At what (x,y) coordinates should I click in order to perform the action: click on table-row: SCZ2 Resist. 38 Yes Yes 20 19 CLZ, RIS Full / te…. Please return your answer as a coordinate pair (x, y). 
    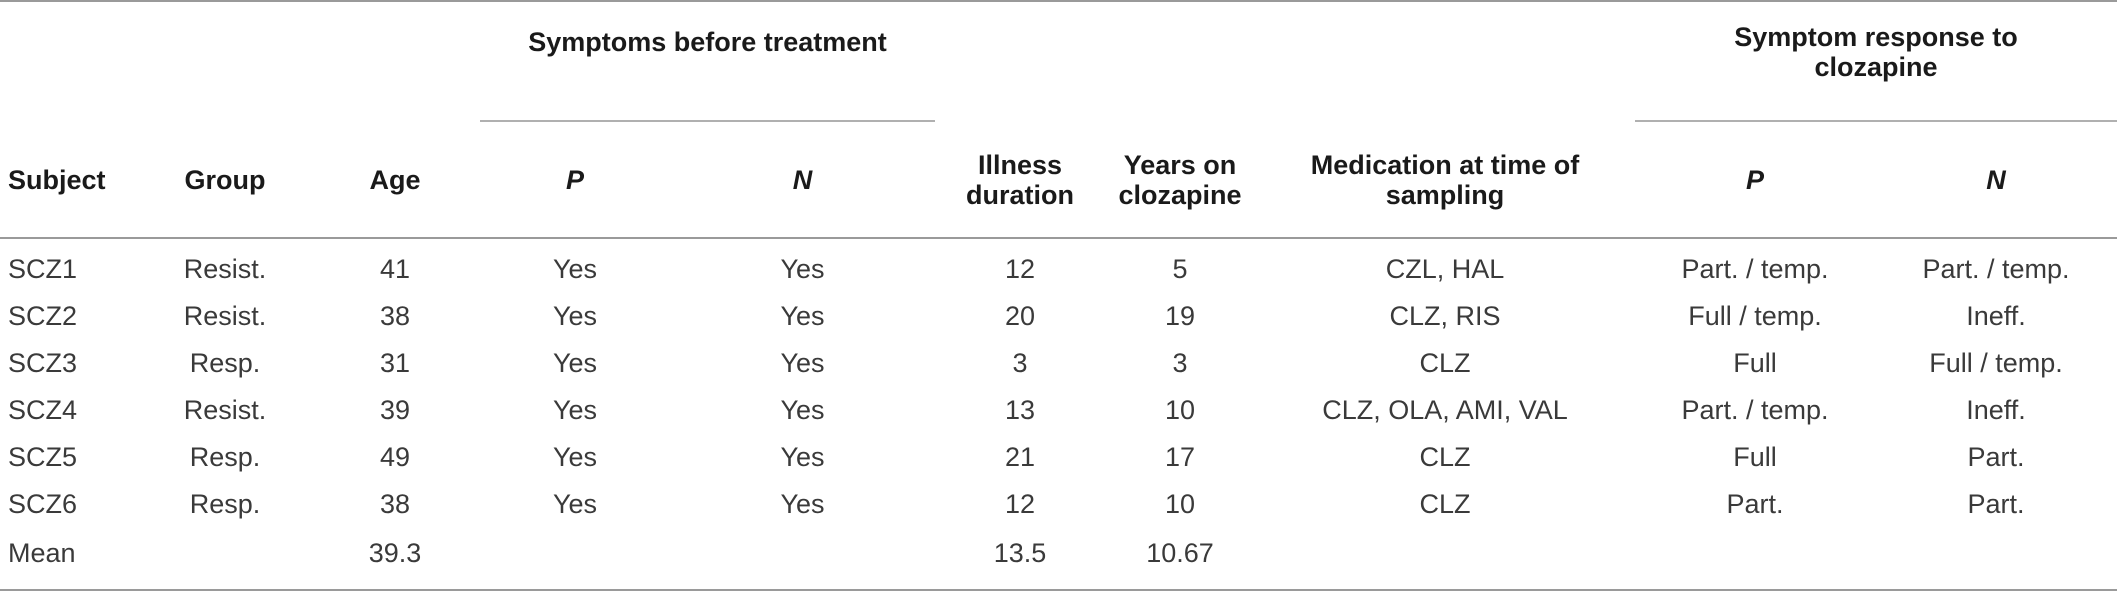
    Looking at the image, I should click on (1058, 315).